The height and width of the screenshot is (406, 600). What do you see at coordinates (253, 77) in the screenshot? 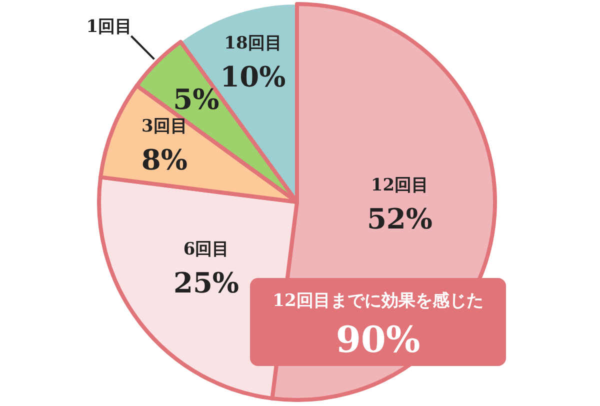
I see `data-label: 10%` at bounding box center [253, 77].